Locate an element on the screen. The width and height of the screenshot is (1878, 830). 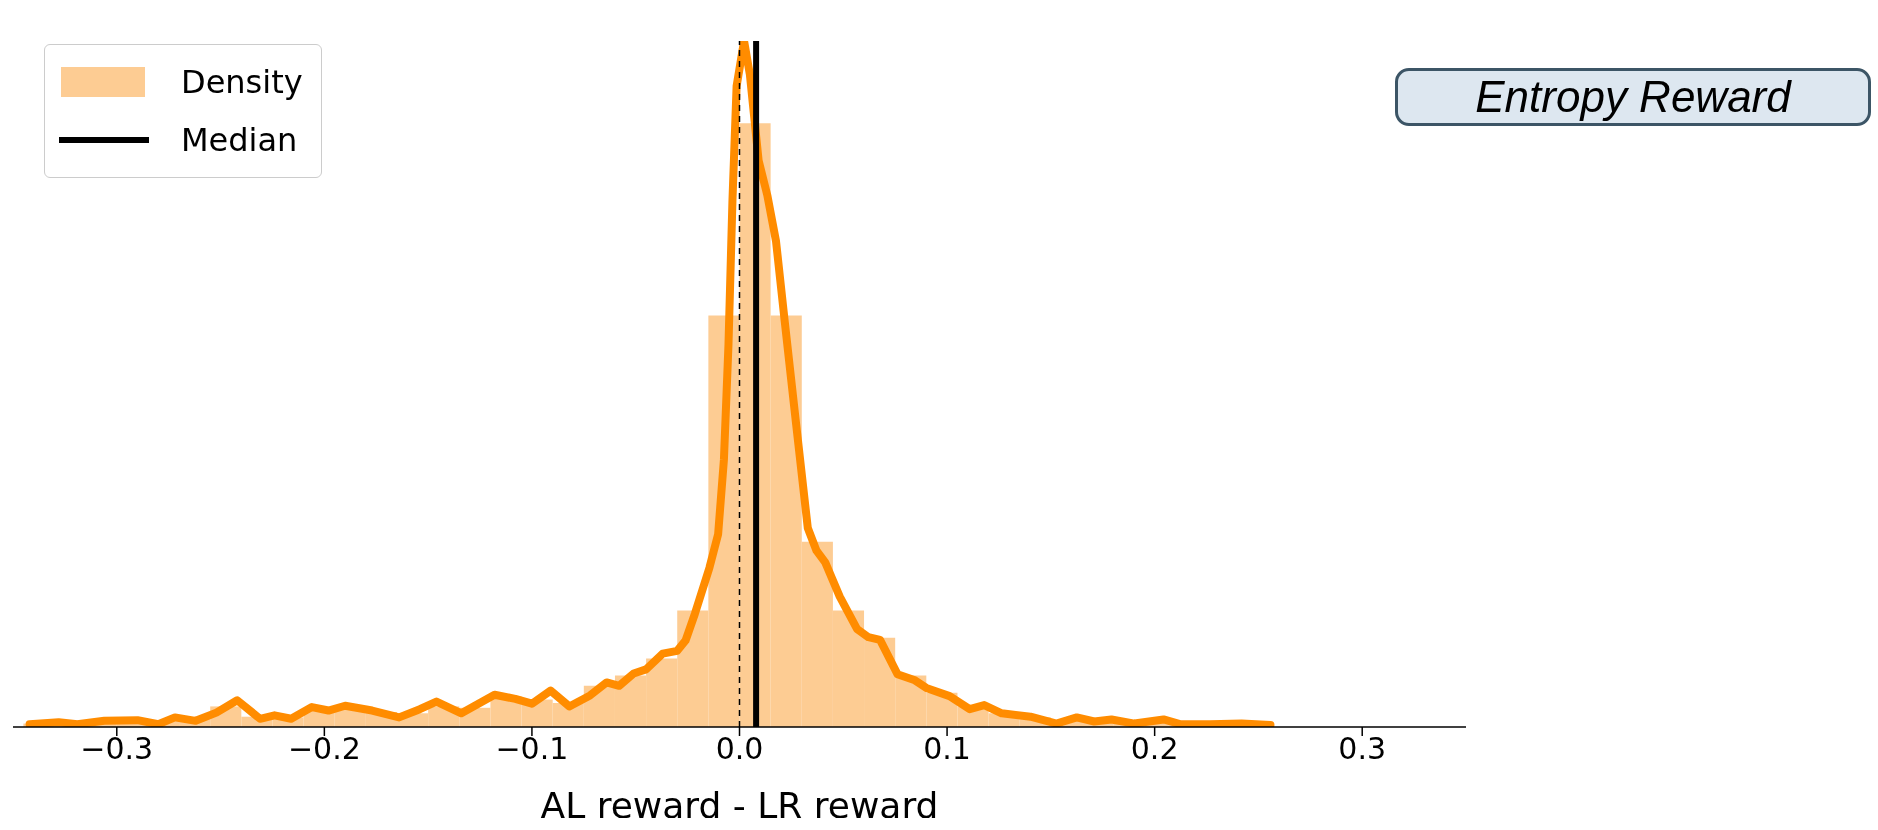
x-tick-label: 0.3 is located at coordinates (1362, 749).